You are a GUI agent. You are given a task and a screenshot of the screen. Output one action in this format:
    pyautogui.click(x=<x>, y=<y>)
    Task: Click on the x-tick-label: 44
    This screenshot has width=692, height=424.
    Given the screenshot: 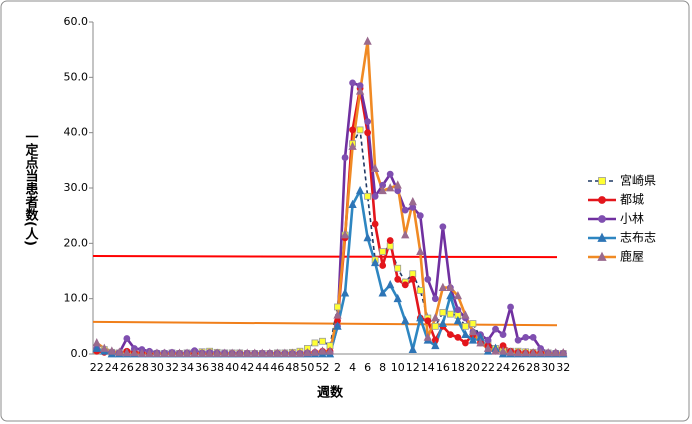 What is the action you would take?
    pyautogui.click(x=262, y=367)
    